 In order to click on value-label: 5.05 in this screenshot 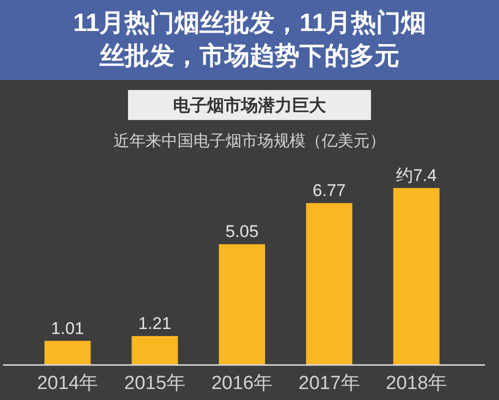, I will do `click(242, 232)`.